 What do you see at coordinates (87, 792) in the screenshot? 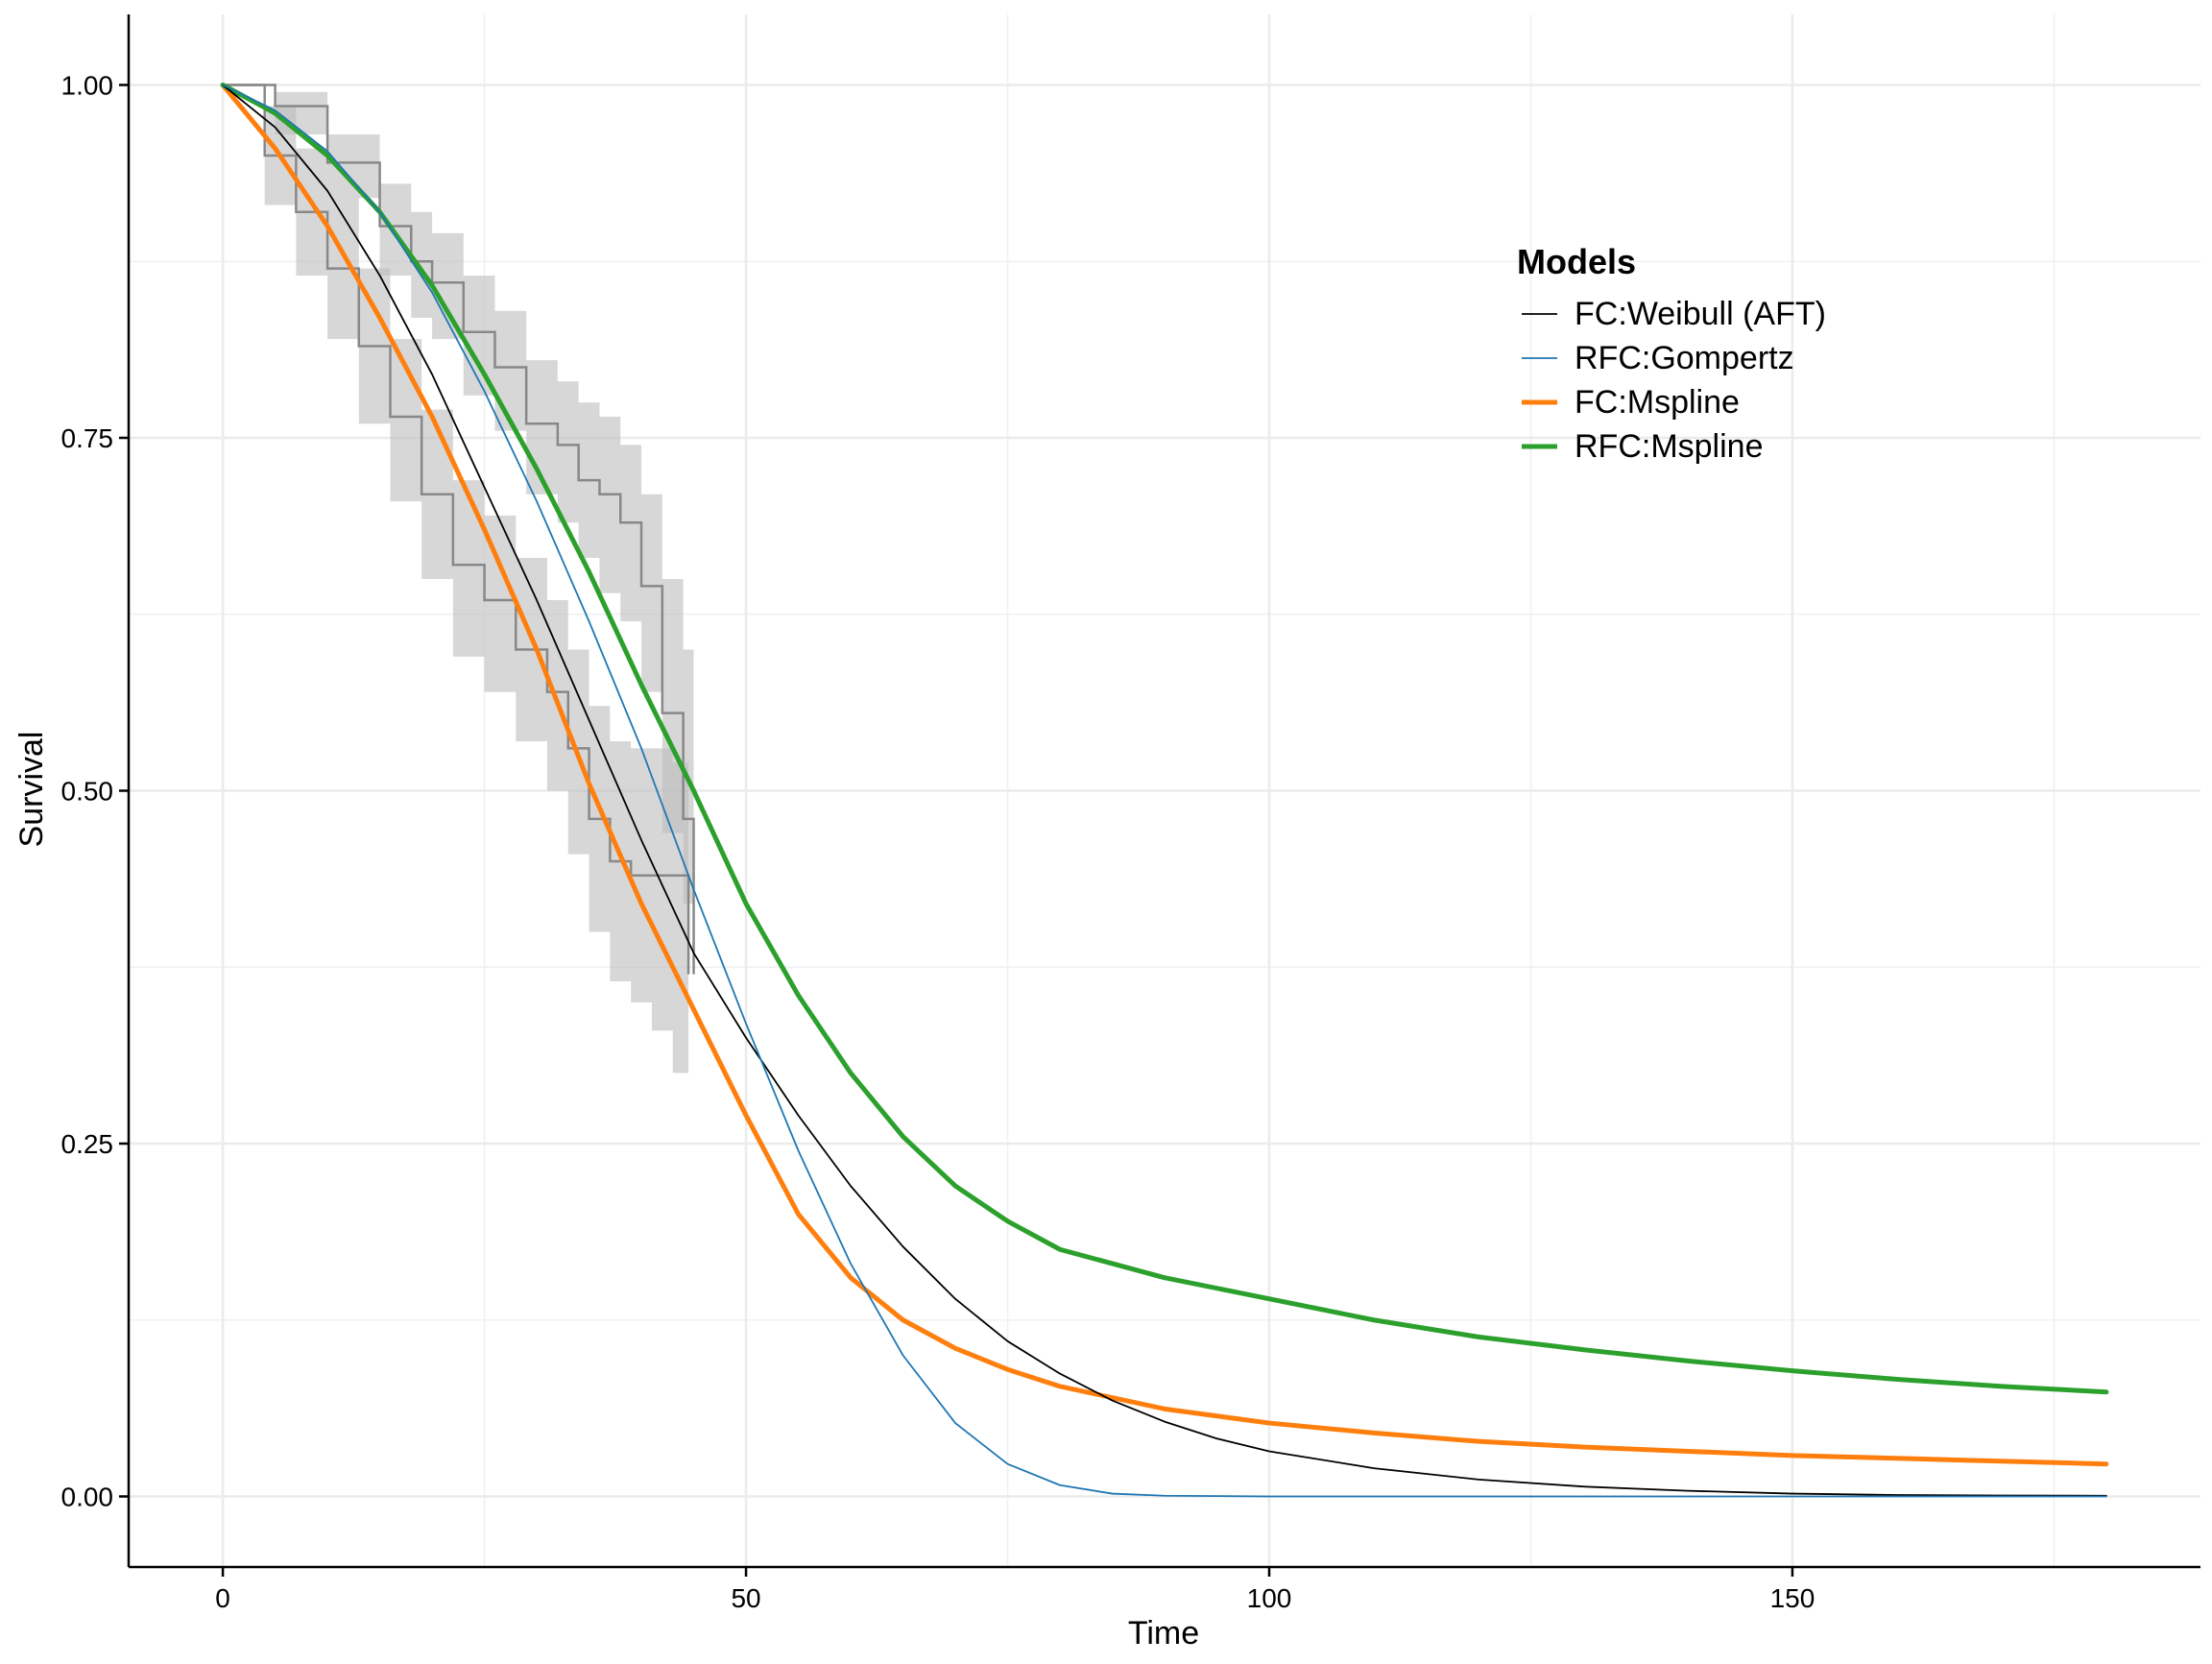
I see `y-tick-label: 0.50` at bounding box center [87, 792].